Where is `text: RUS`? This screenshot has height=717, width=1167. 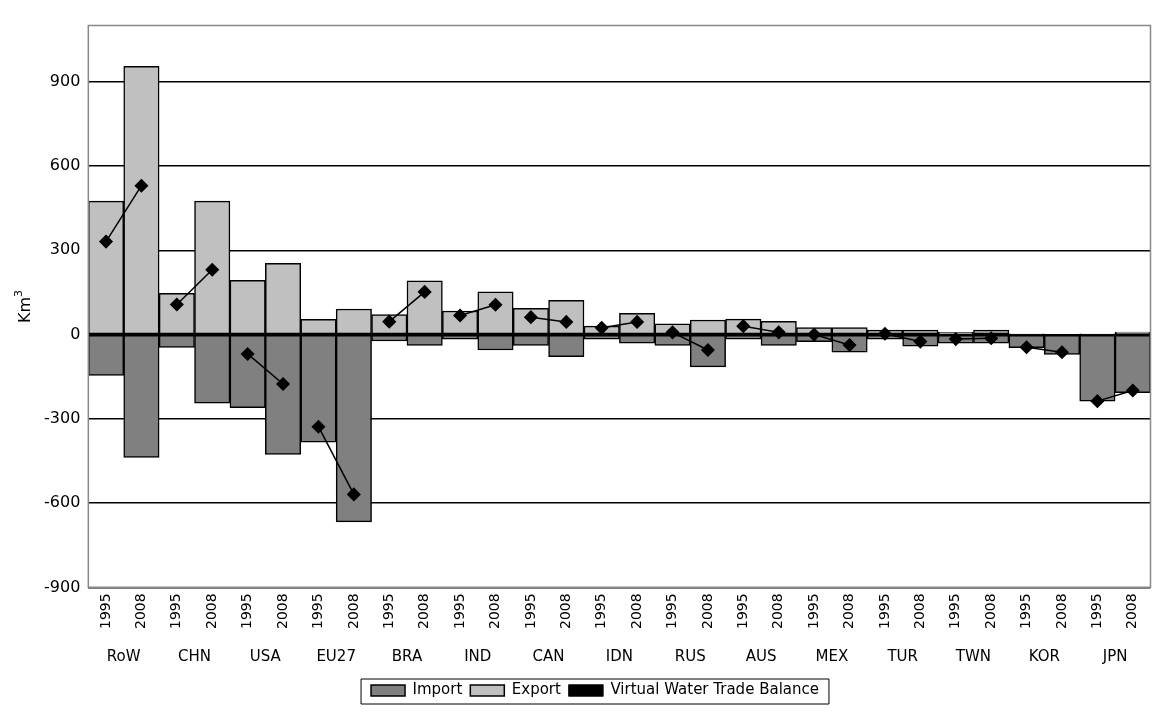 text: RUS is located at coordinates (690, 655).